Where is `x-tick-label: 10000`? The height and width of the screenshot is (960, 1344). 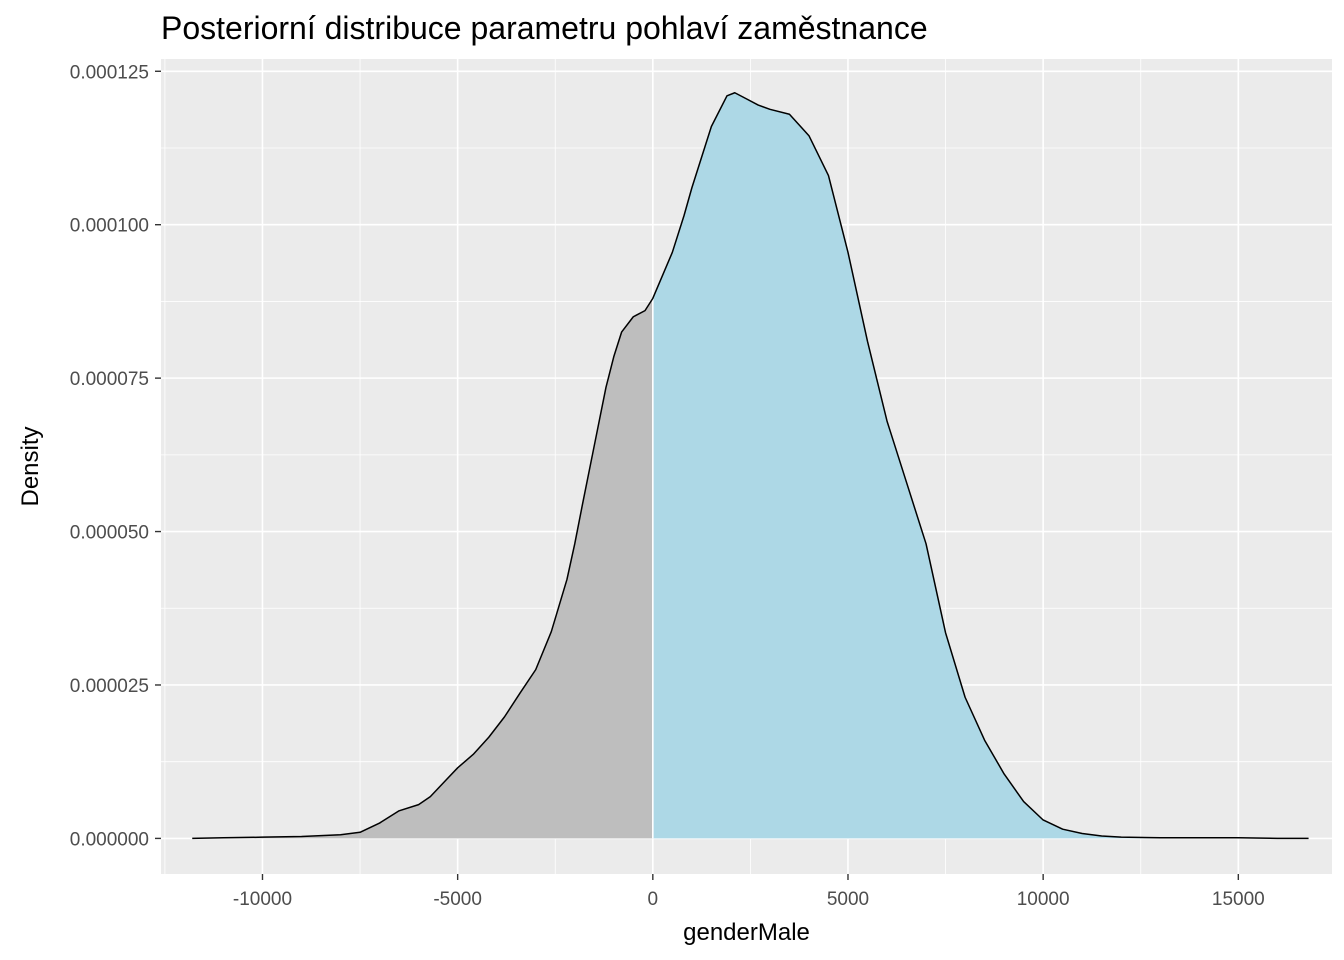 x-tick-label: 10000 is located at coordinates (1043, 899).